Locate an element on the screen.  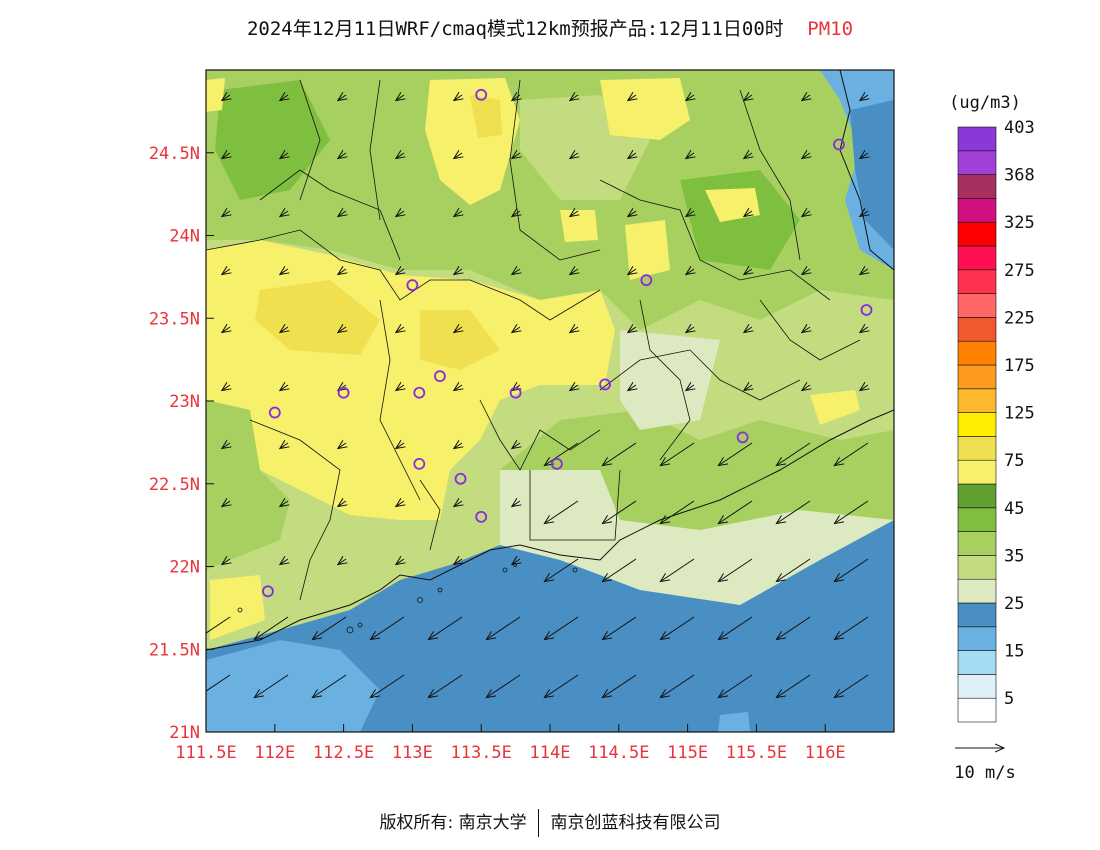
footer: 版权所有: 南京大学 南京创蓝科技有限公司 is located at coordinates (550, 822).